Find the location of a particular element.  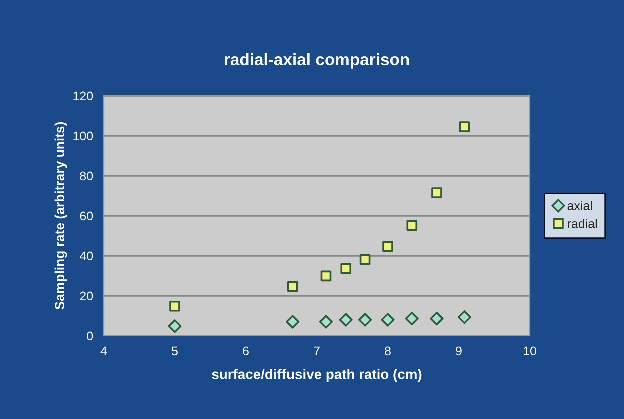

y-tick-label: 100 is located at coordinates (84, 136).